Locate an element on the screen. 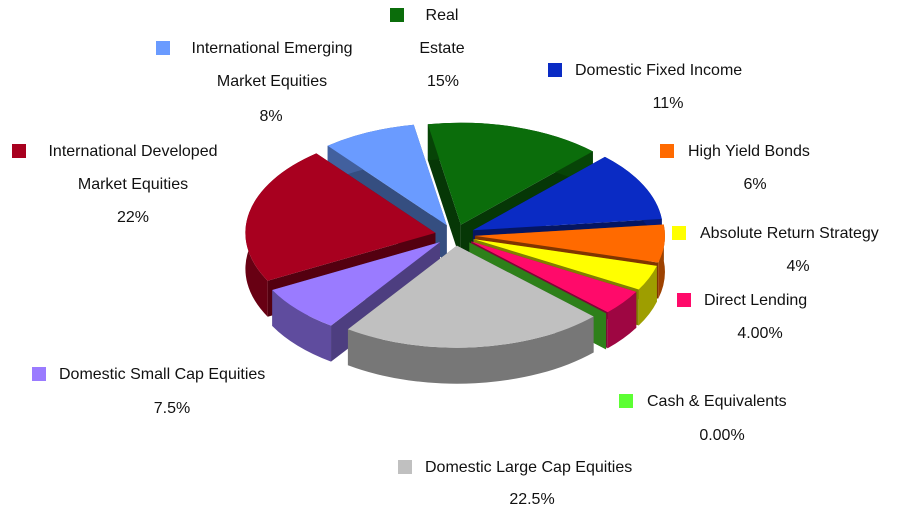  value-label: 15% is located at coordinates (443, 81).